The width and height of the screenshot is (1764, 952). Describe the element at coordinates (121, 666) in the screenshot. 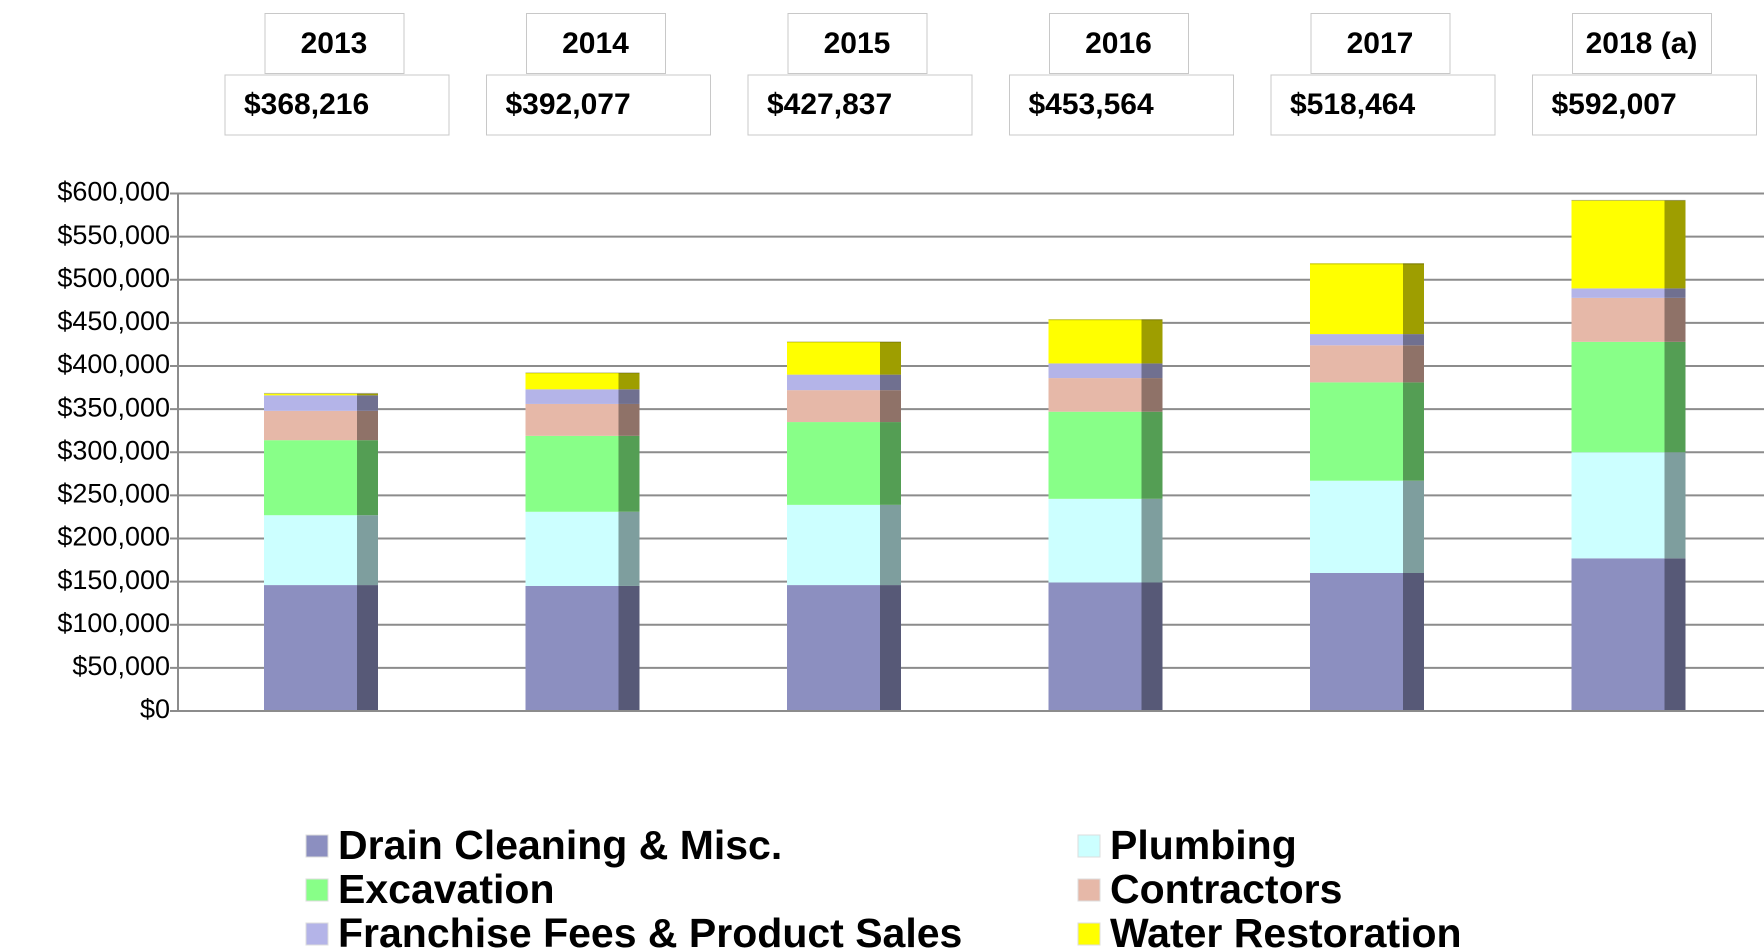

I see `y-tick-label: $50,000` at that location.